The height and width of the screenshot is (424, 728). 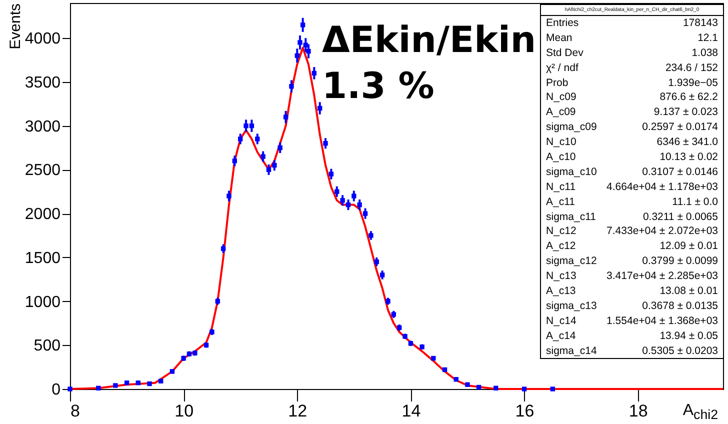 I want to click on annotation: 10.13 ± 0.02, so click(x=689, y=157).